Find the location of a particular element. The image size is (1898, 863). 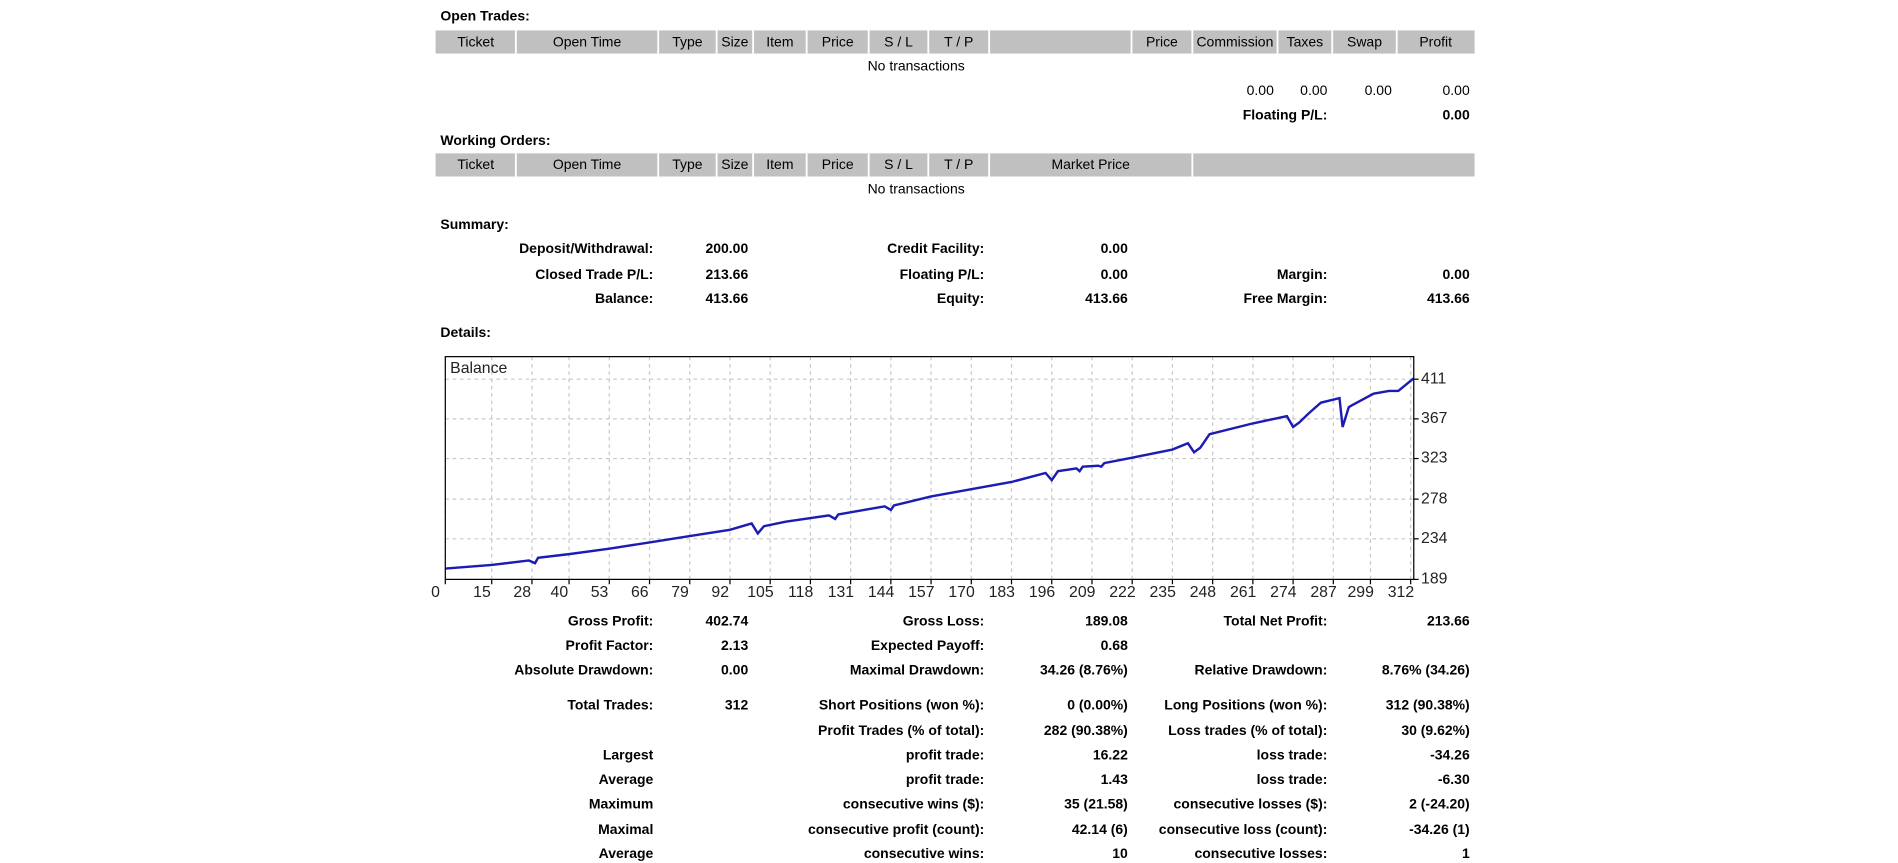

field-label: loss trade: is located at coordinates (1292, 779).